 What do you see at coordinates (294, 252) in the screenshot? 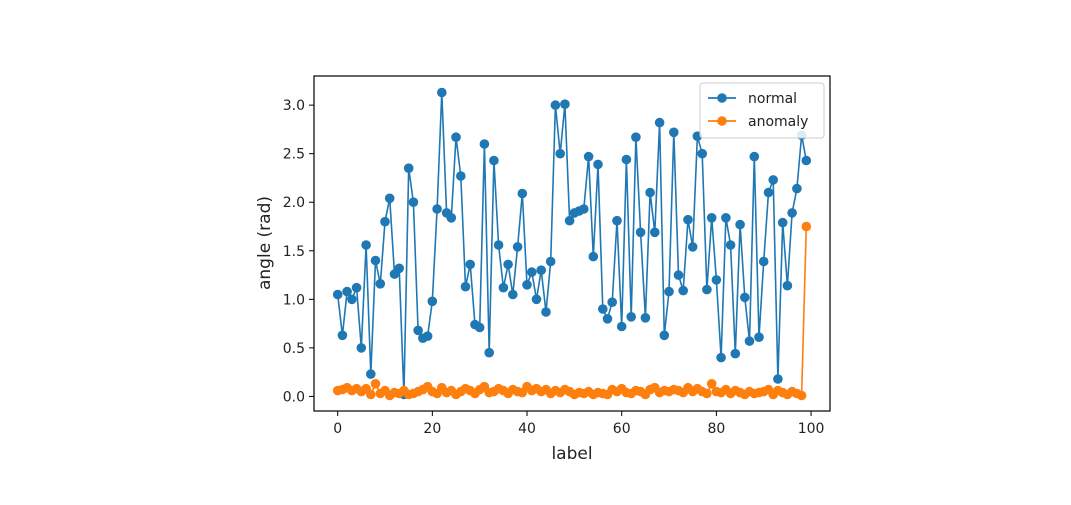
I see `y-tick-label: 1.5` at bounding box center [294, 252].